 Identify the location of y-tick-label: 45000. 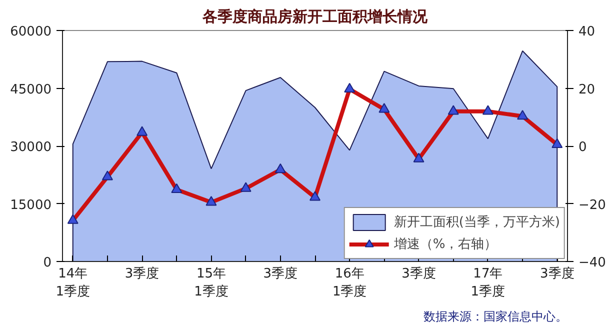
(31, 90).